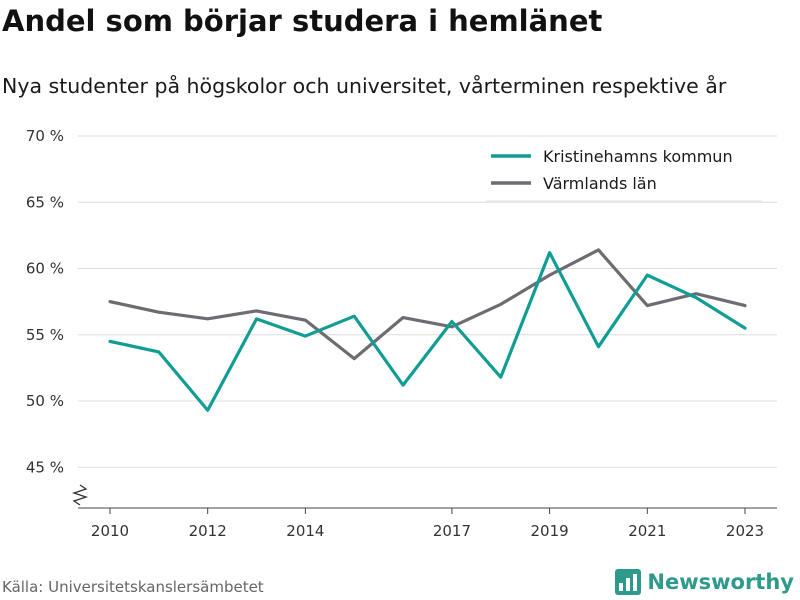 The width and height of the screenshot is (800, 600). What do you see at coordinates (452, 531) in the screenshot?
I see `x-tick-label: 2017` at bounding box center [452, 531].